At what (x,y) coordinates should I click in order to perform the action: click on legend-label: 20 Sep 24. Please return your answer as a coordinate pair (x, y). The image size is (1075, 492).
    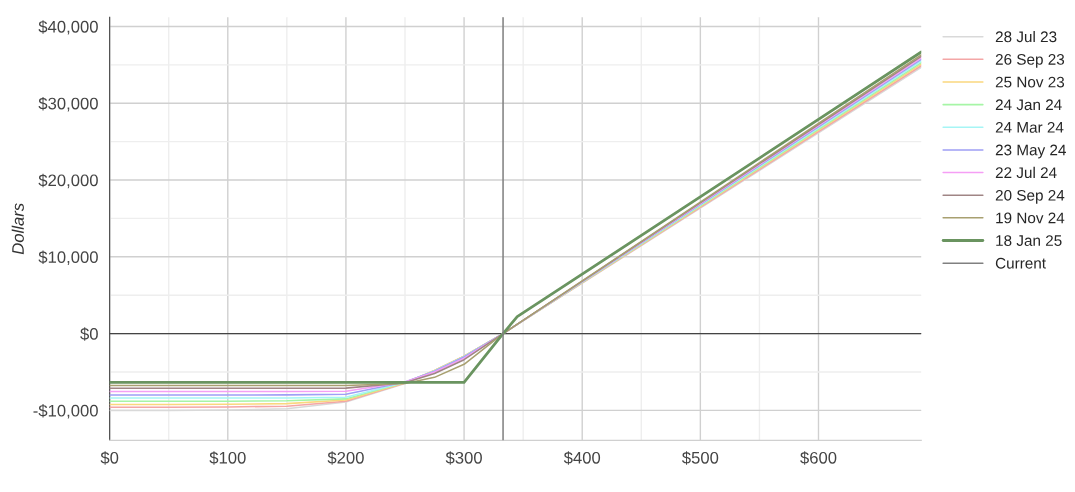
    Looking at the image, I should click on (1030, 196).